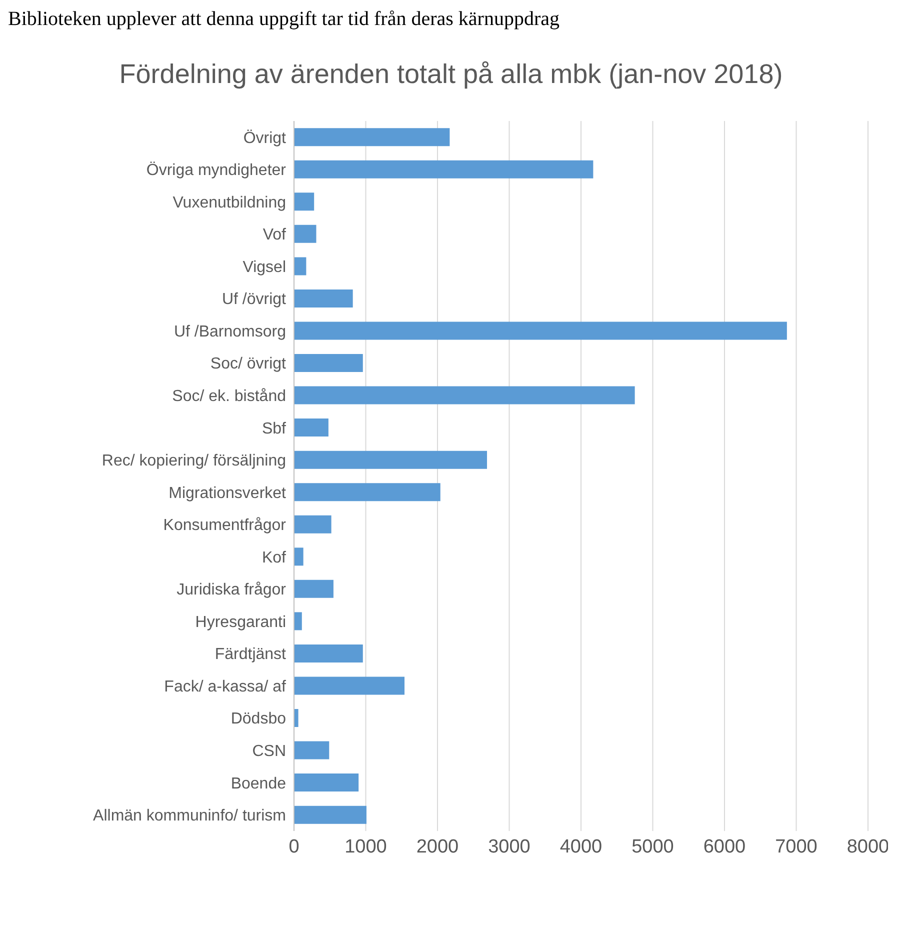  What do you see at coordinates (216, 170) in the screenshot?
I see `y-tick-label: Övriga myndigheter` at bounding box center [216, 170].